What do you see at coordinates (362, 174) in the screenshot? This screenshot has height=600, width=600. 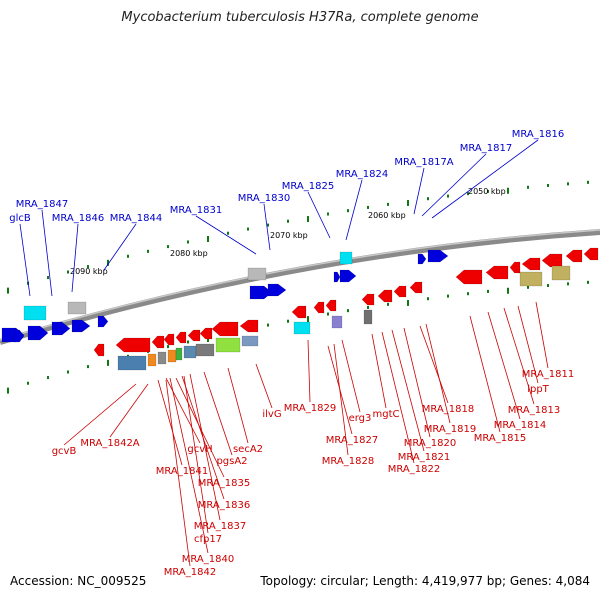 I see `forward-gene-label: MRA_1824` at bounding box center [362, 174].